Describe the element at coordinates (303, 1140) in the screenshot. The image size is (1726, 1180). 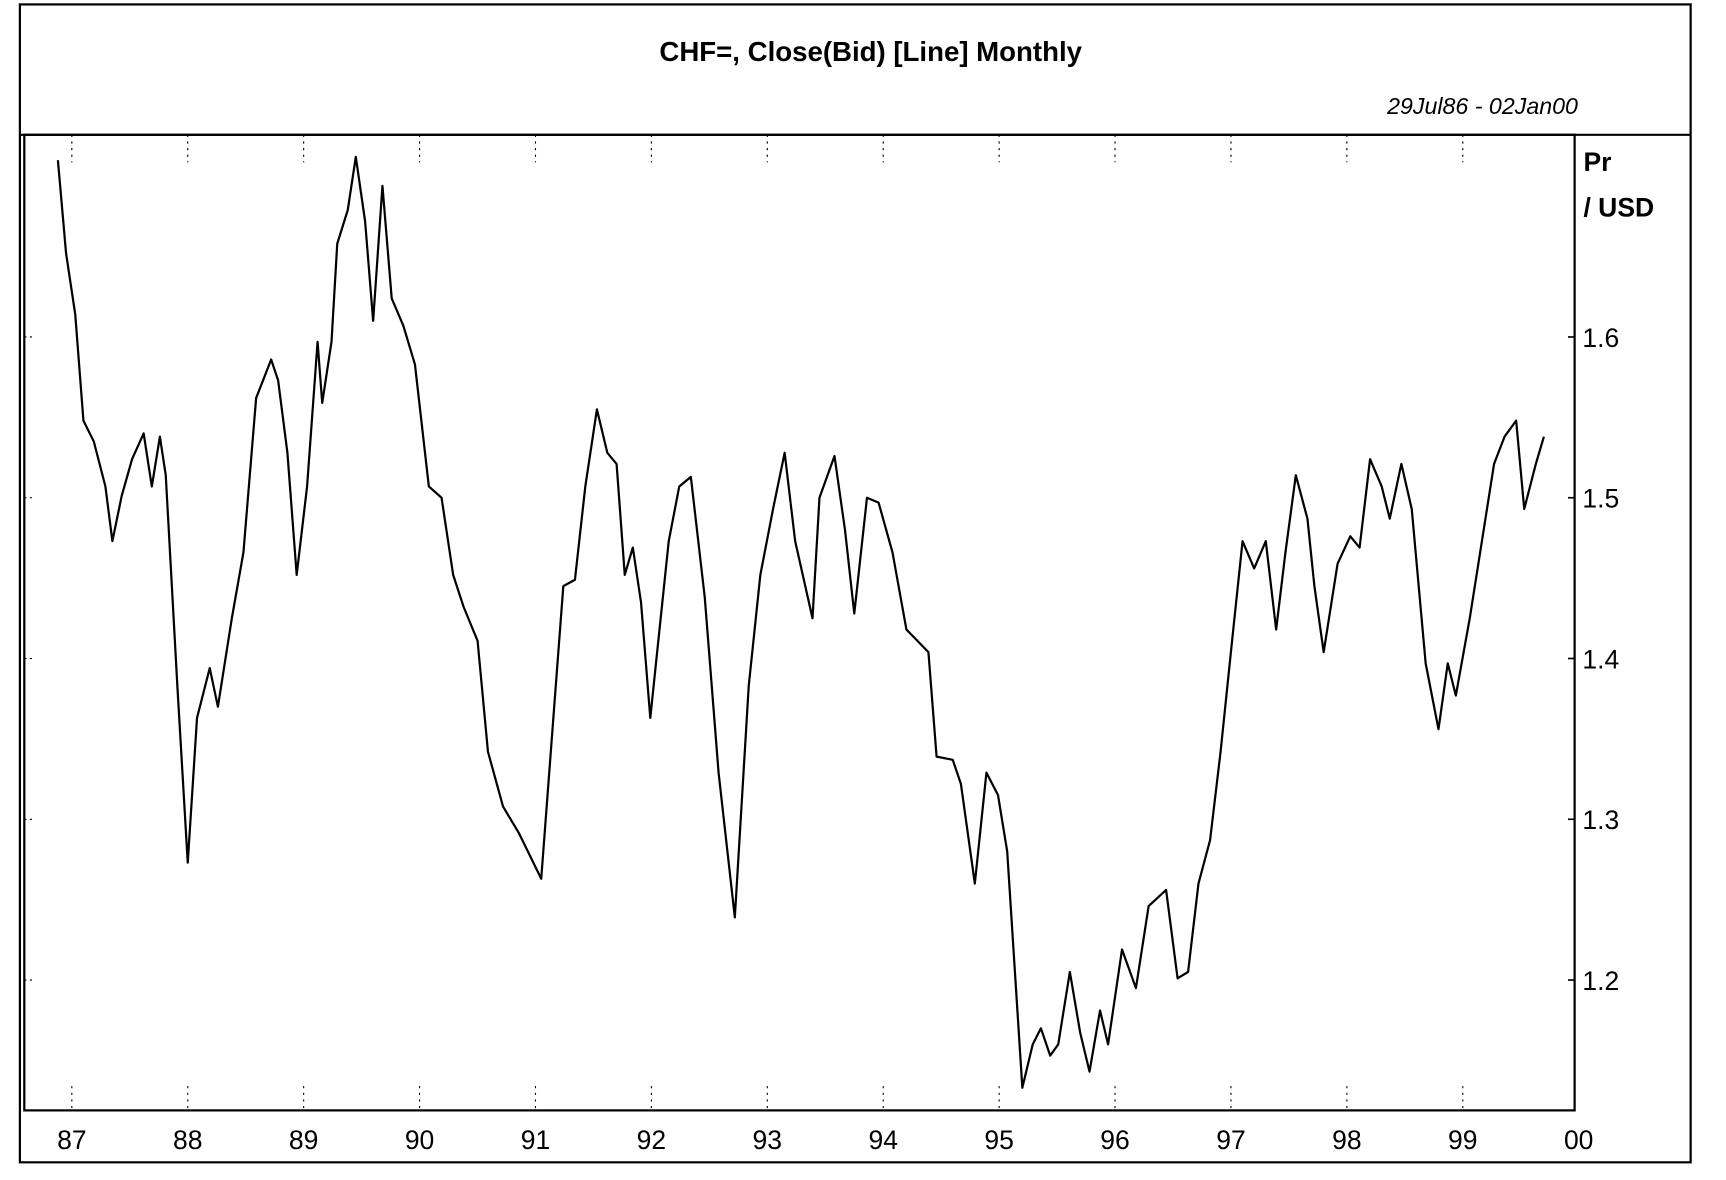
I see `x-tick-label: 89` at that location.